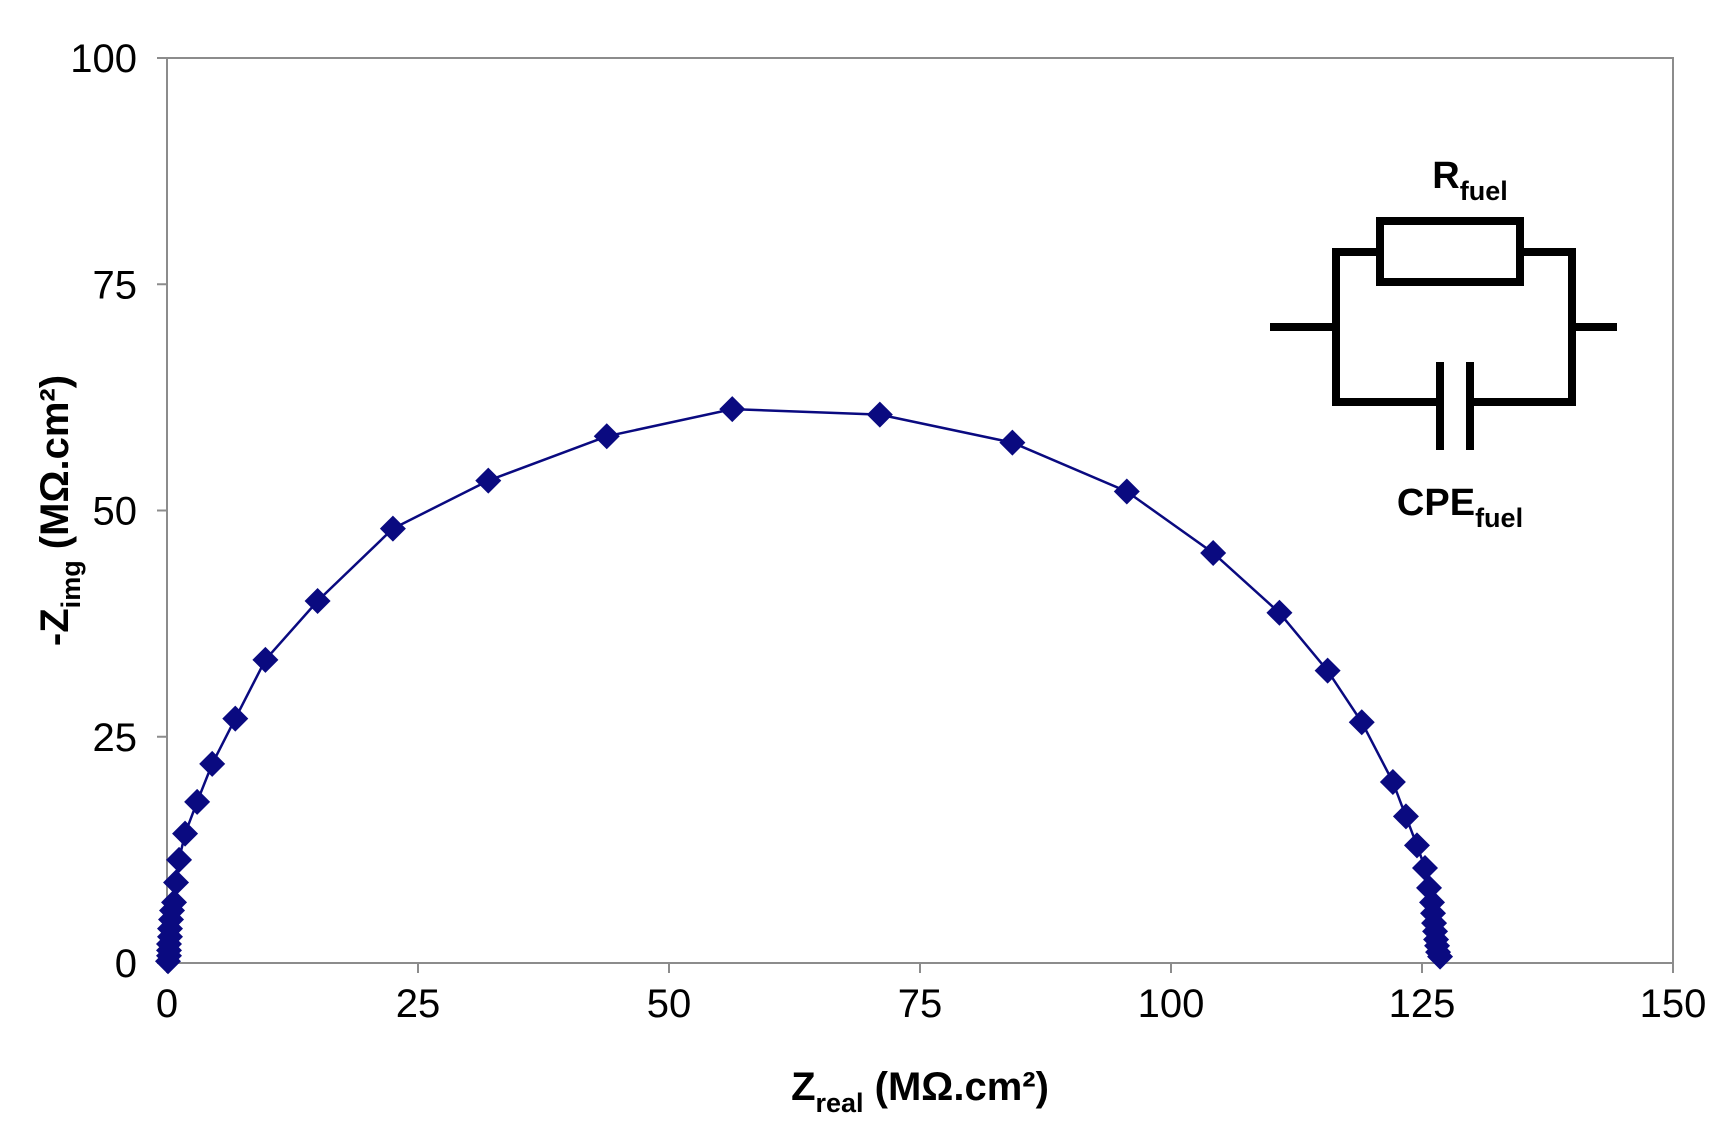 The height and width of the screenshot is (1135, 1732). Describe the element at coordinates (55, 467) in the screenshot. I see `y-axis-title-unit: (MΩ.cm²)` at that location.